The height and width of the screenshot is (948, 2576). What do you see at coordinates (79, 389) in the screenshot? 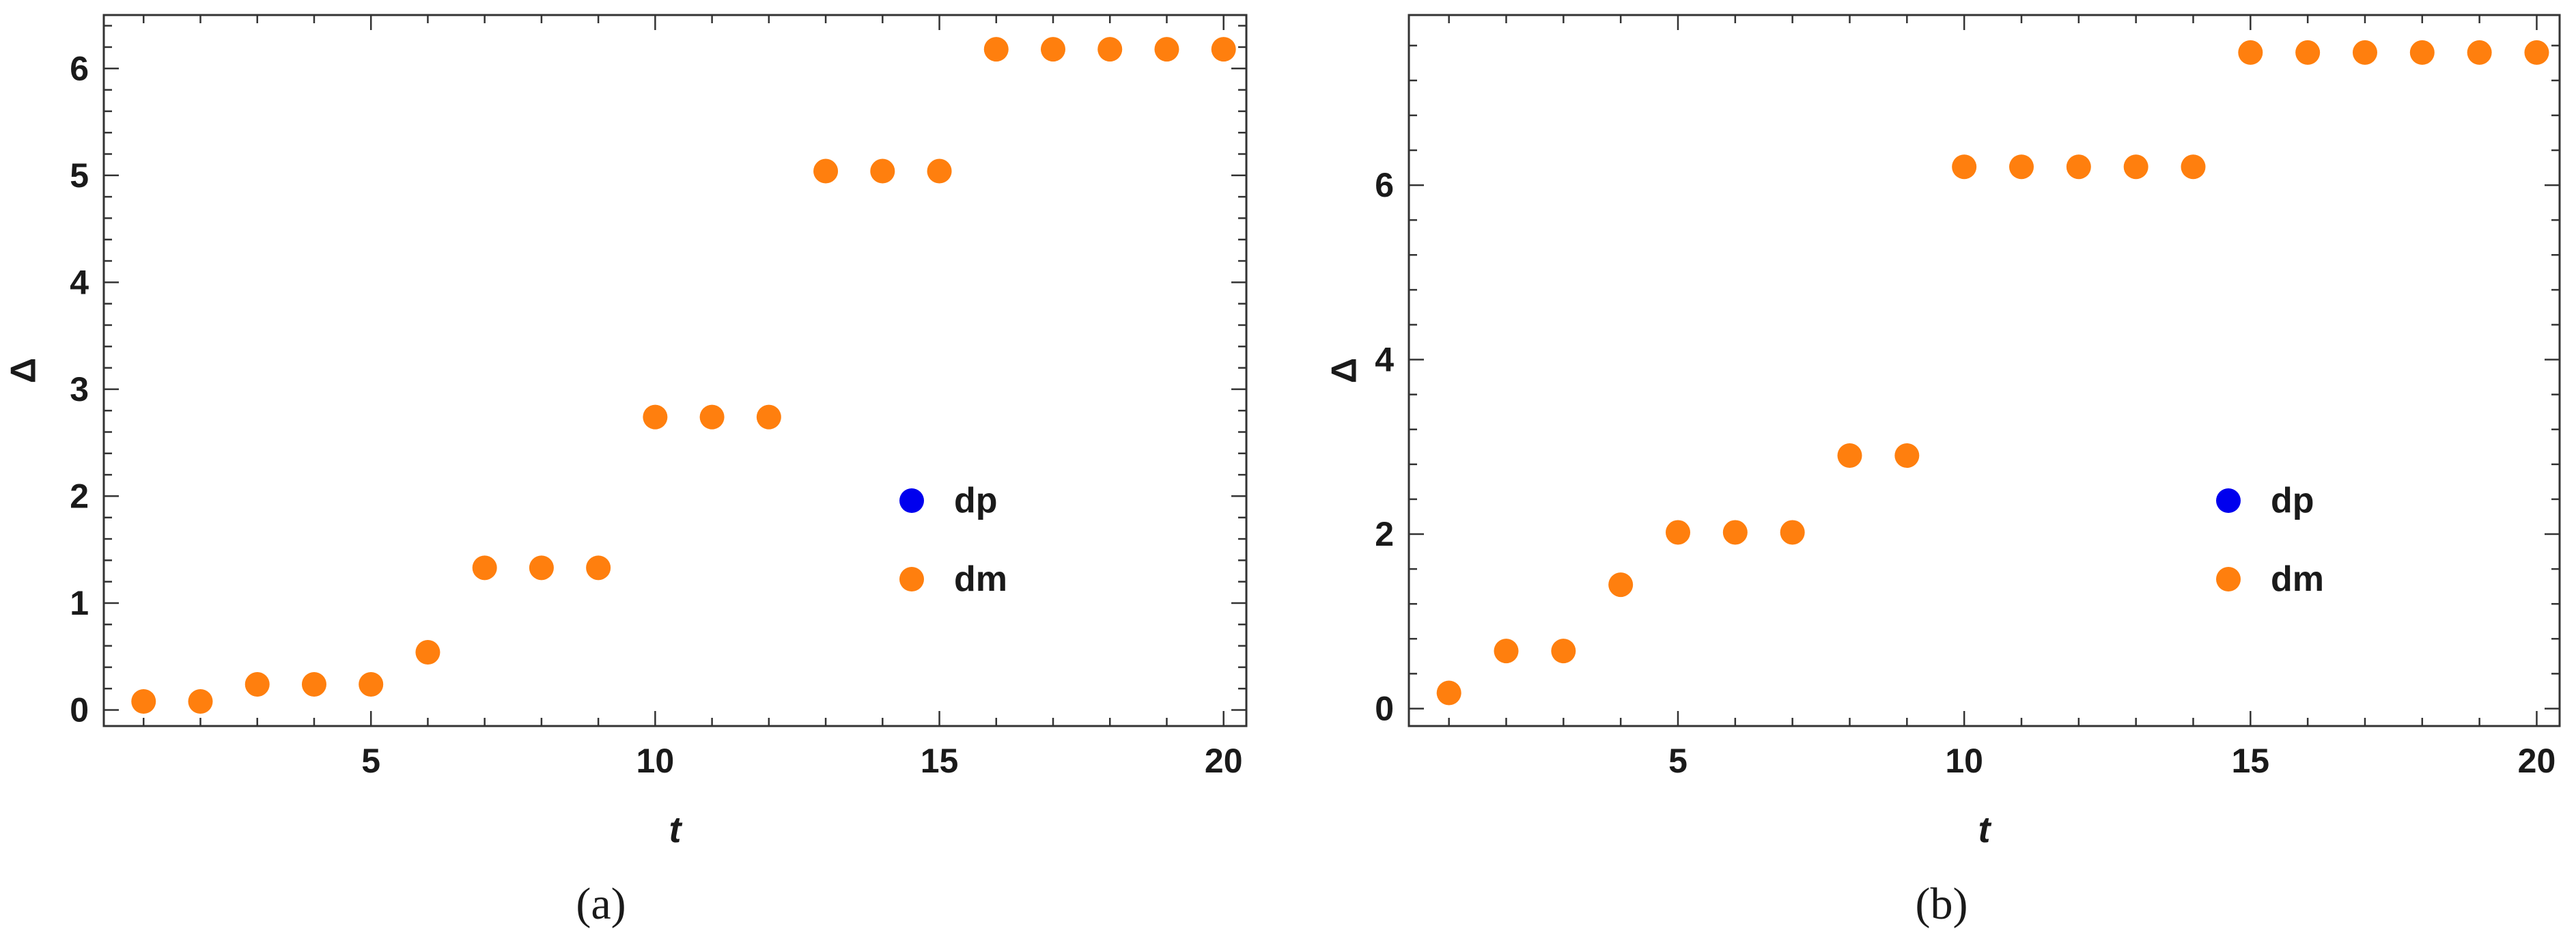
I see `y-tick-label: 3` at bounding box center [79, 389].